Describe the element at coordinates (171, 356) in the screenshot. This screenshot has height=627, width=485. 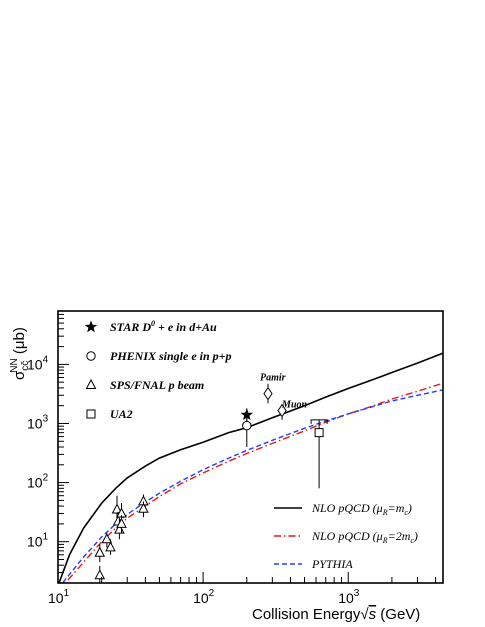
I see `legend-label: PHENIX single e in p+p` at that location.